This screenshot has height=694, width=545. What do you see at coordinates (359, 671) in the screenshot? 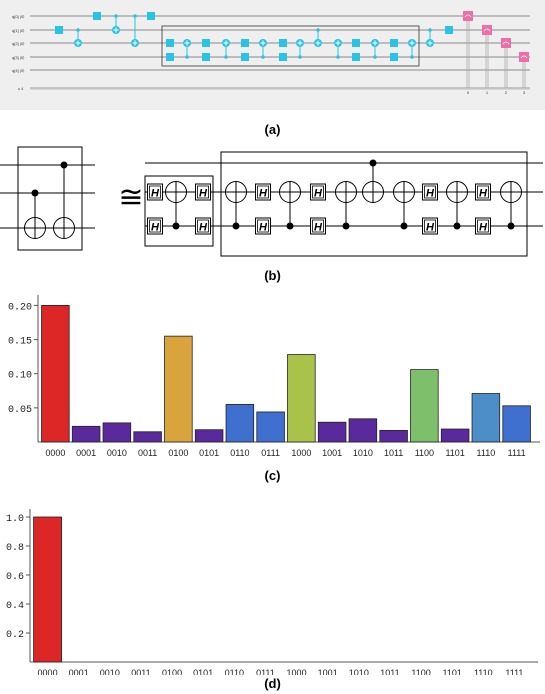
I see `x-tick-label: 1010` at bounding box center [359, 671].